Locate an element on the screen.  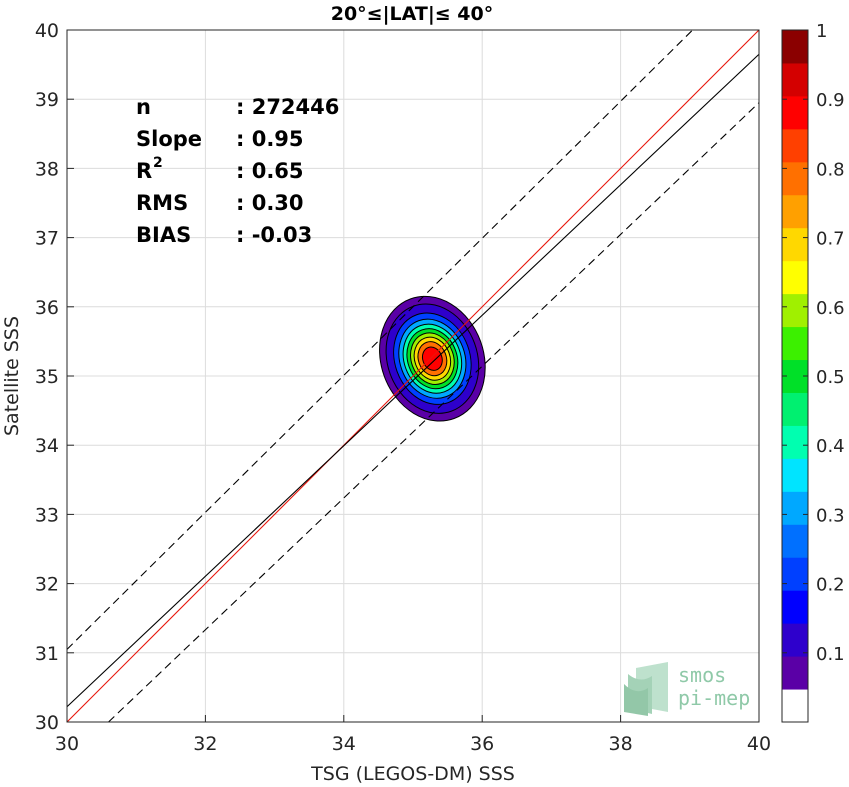
colorbar: 0.1 0.2 0.3 0.4 0.5 0.6 0.7 0.8 0.9 1 is located at coordinates (813, 372).